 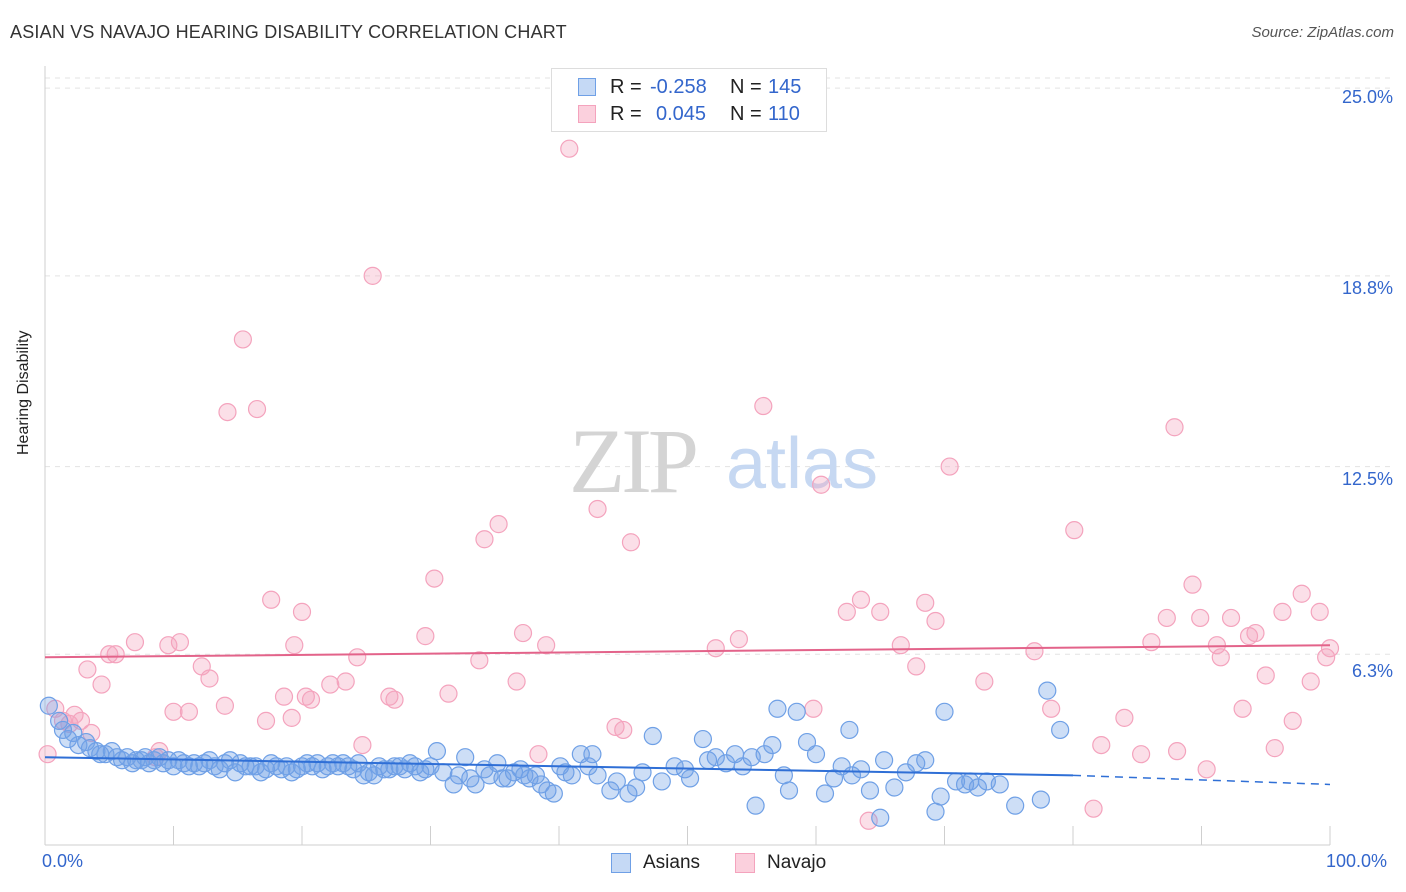 What do you see at coordinates (797, 862) in the screenshot?
I see `navajo-legend-label: Navajo` at bounding box center [797, 862].